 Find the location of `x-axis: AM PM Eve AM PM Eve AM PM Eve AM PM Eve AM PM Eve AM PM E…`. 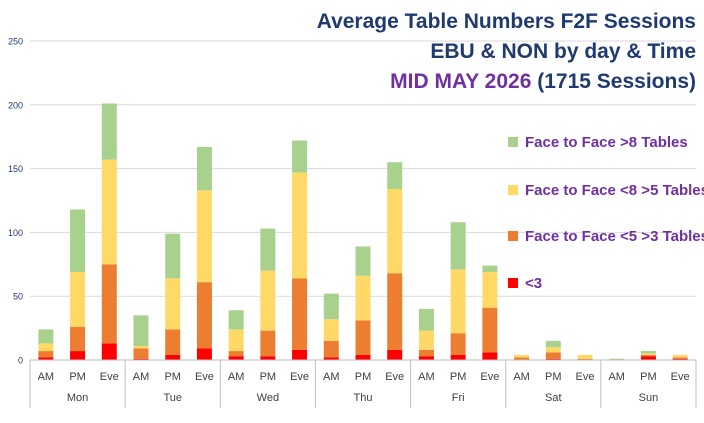

x-axis: AM PM Eve AM PM Eve AM PM Eve AM PM Eve AM PM Eve AM PM E… is located at coordinates (363, 383).